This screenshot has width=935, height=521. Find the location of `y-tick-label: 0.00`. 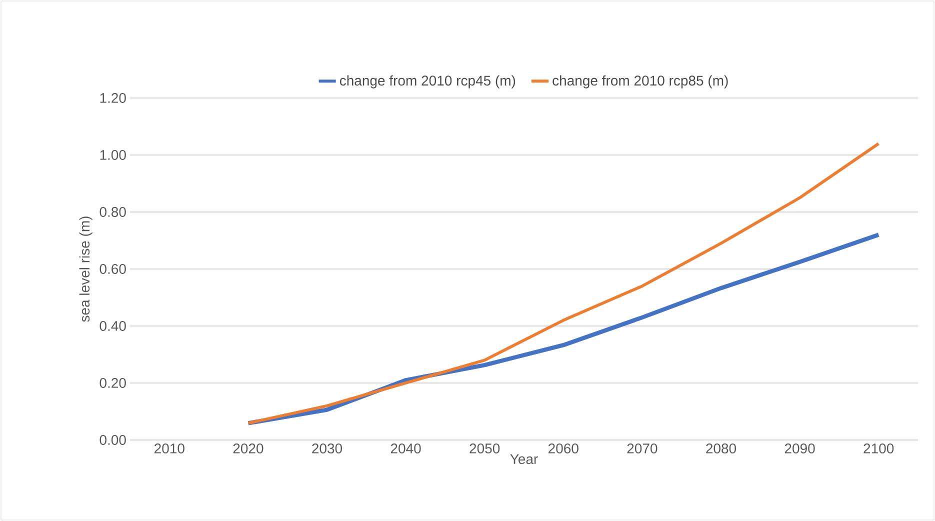

y-tick-label: 0.00 is located at coordinates (113, 440).